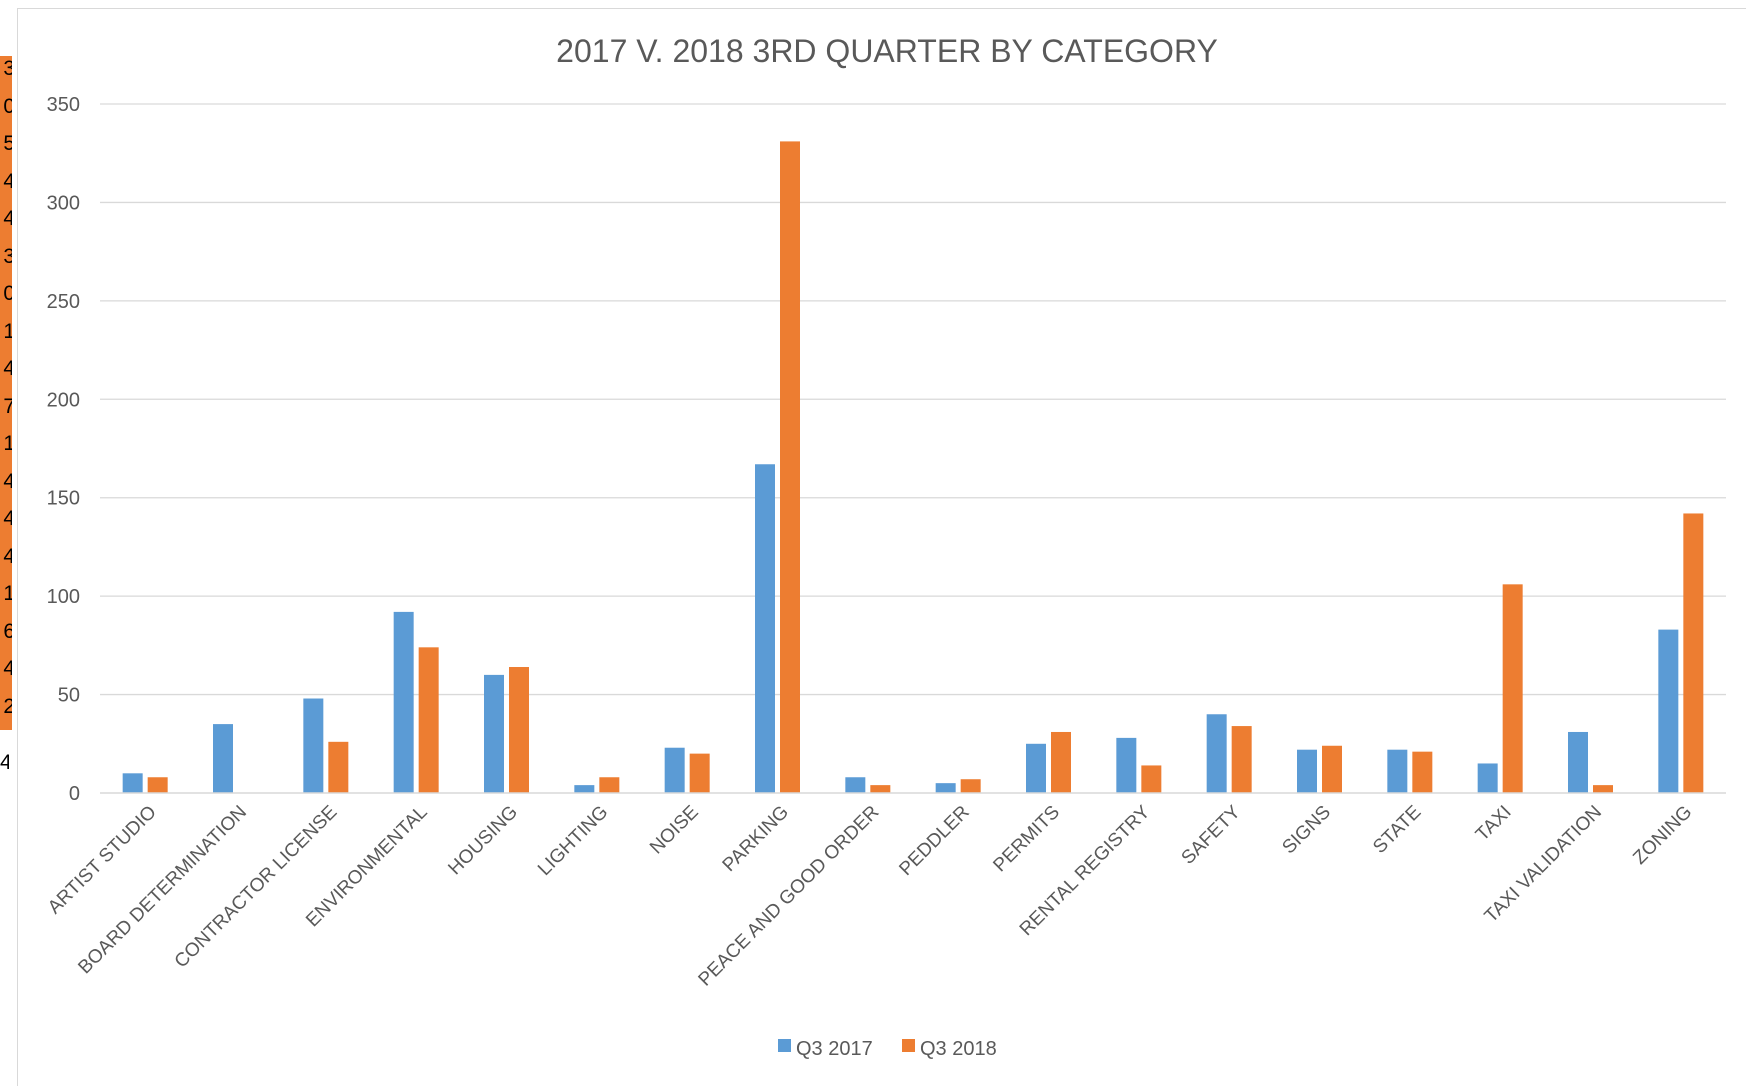 The height and width of the screenshot is (1086, 1746). Describe the element at coordinates (7, 706) in the screenshot. I see `side-strip-digit: 2` at that location.